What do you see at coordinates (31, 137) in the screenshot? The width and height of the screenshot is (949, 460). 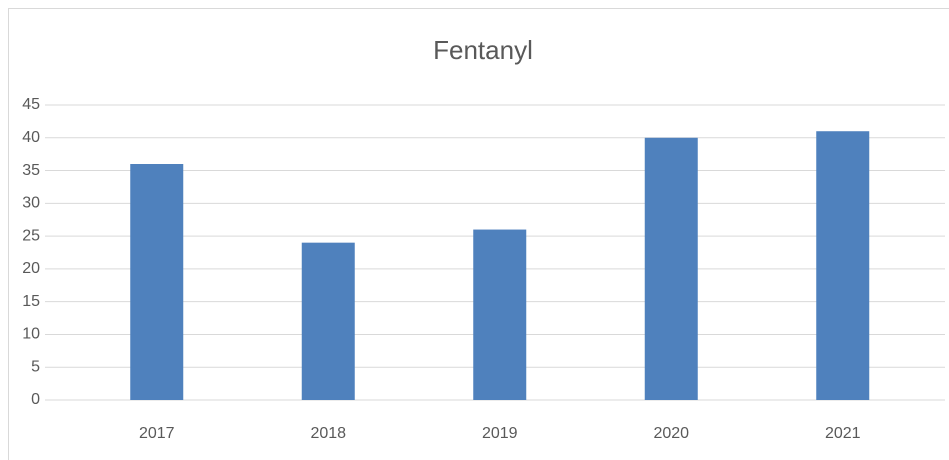 I see `y-tick-label: 40` at bounding box center [31, 137].